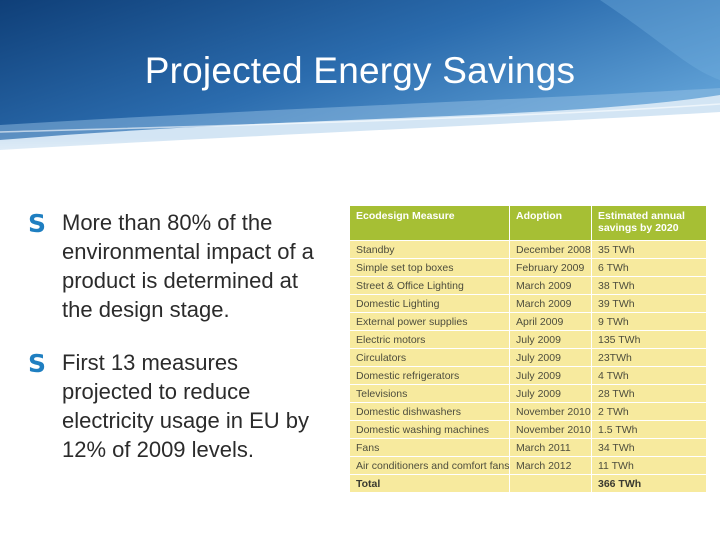  I want to click on table-row: Street & Office Lighting March 2009 38 TWh, so click(528, 285).